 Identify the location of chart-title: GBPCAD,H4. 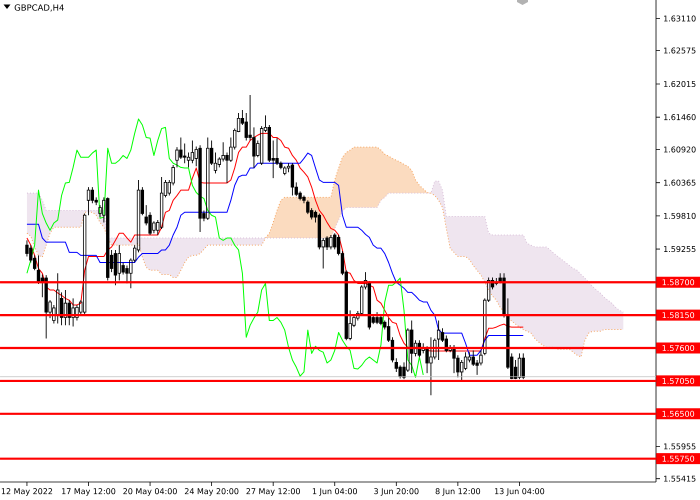
(39, 8).